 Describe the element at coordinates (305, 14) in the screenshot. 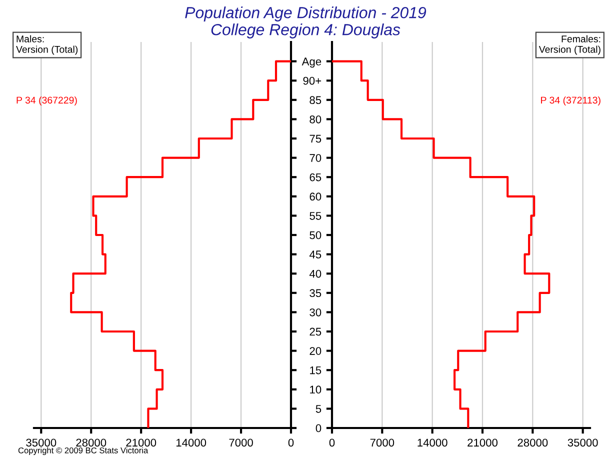

I see `chart-title: Population Age Distribution - 2019` at that location.